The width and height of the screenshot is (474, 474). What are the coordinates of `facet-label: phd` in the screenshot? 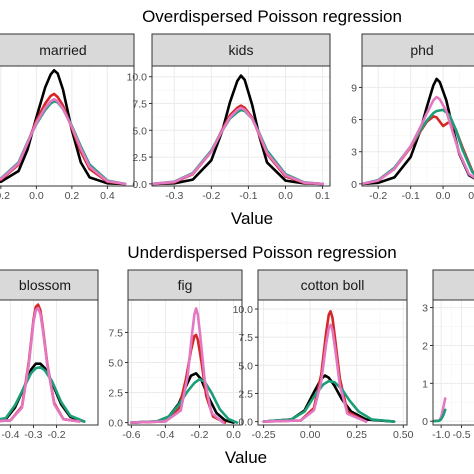 It's located at (421, 50).